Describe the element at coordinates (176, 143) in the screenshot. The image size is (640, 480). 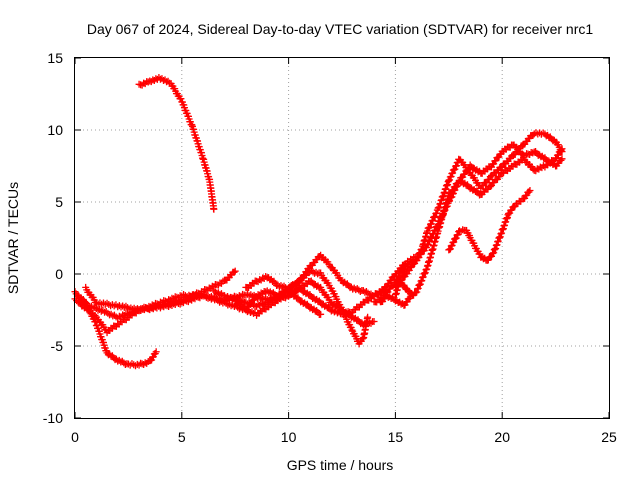
I see `series-arc-a` at that location.